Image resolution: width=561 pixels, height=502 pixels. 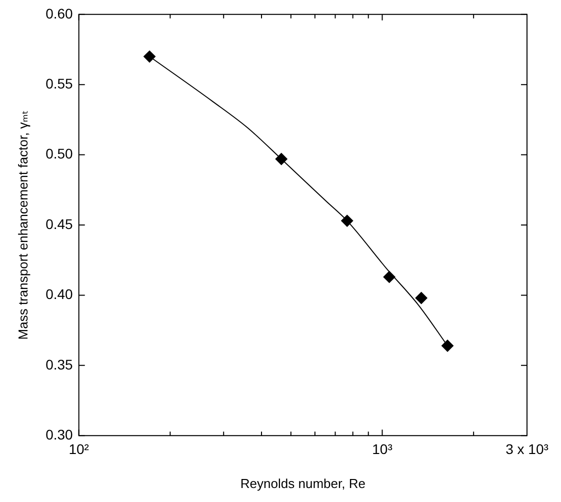 I want to click on y-tick-label: 0.50, so click(x=60, y=154).